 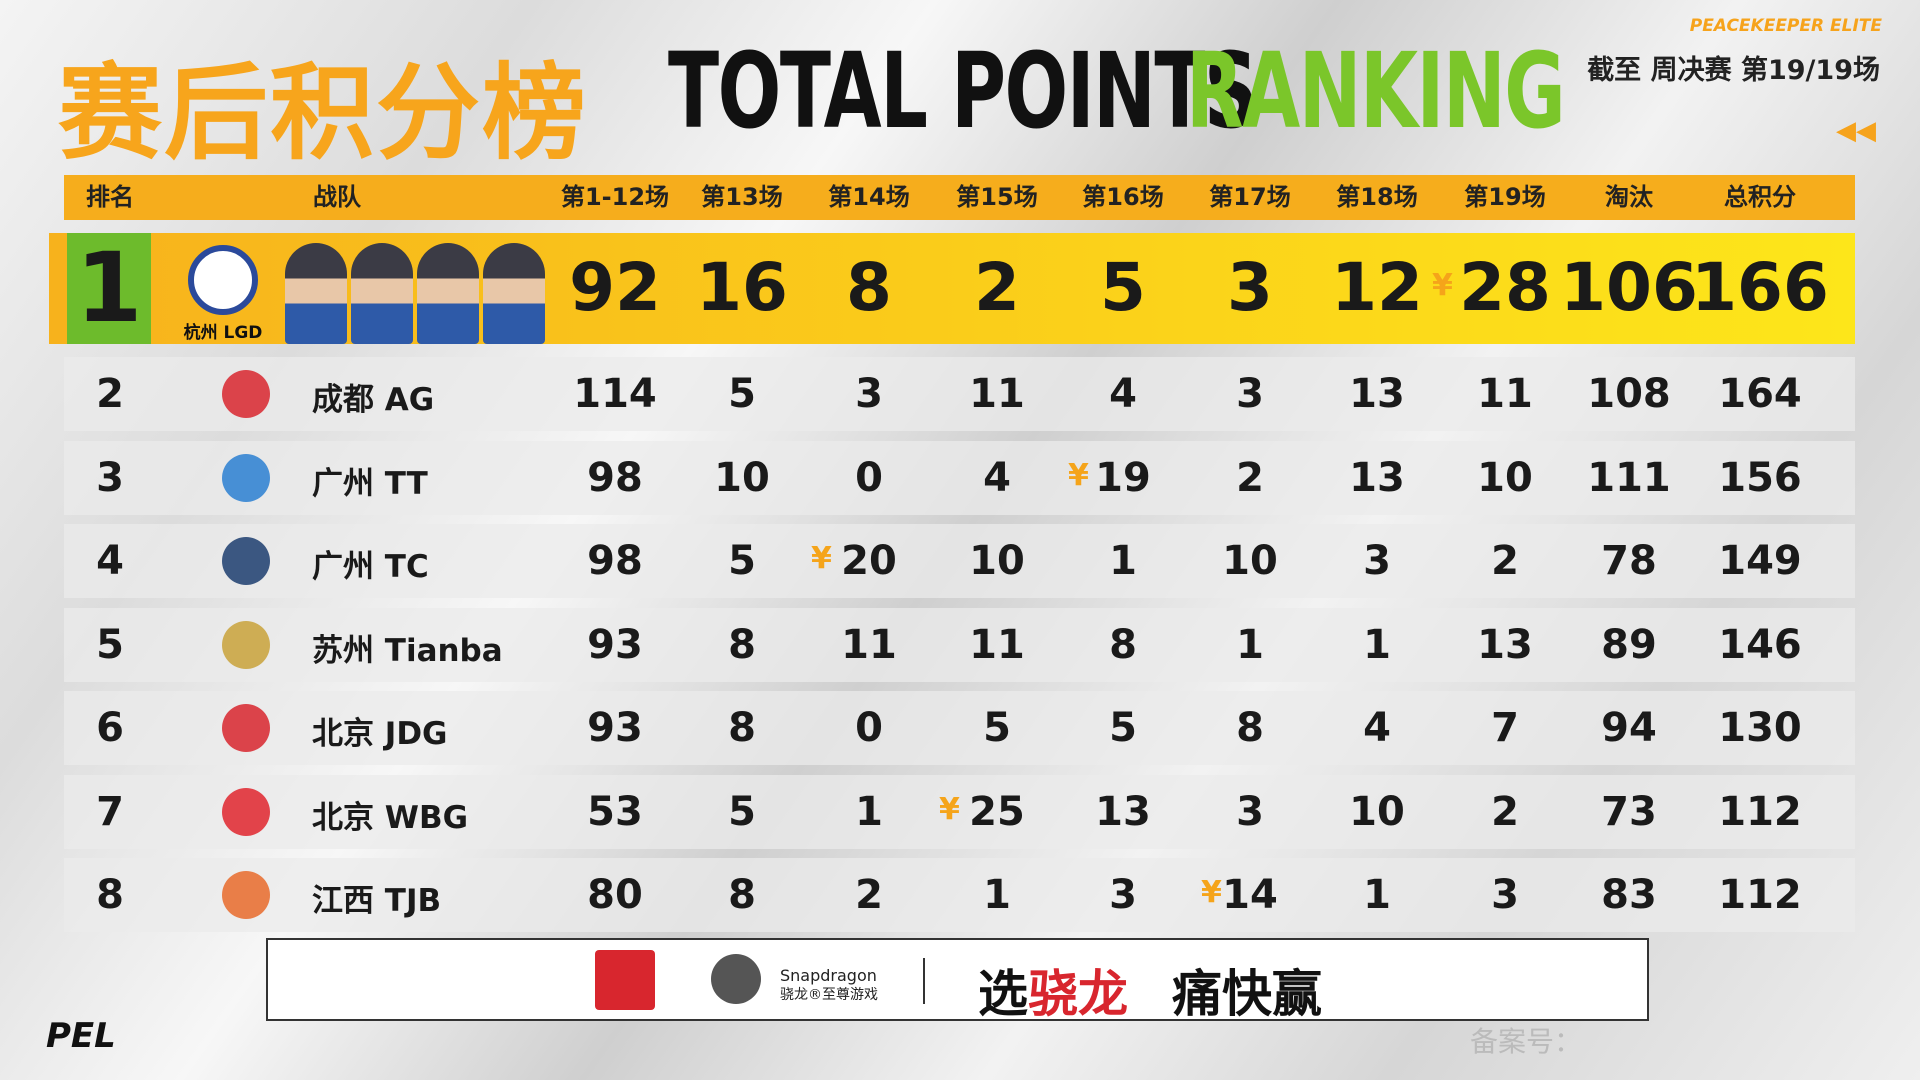 What do you see at coordinates (110, 644) in the screenshot?
I see `rank: 5` at bounding box center [110, 644].